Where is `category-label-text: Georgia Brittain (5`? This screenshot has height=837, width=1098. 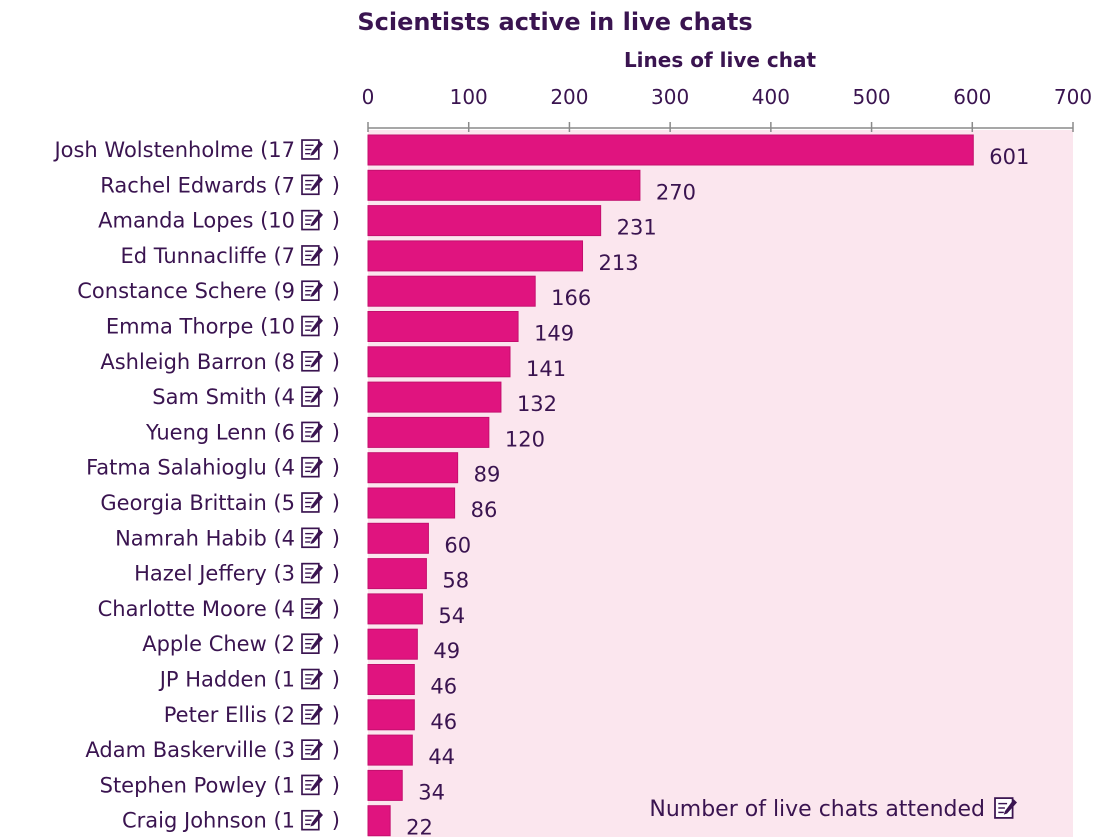 category-label-text: Georgia Brittain (5 is located at coordinates (197, 503).